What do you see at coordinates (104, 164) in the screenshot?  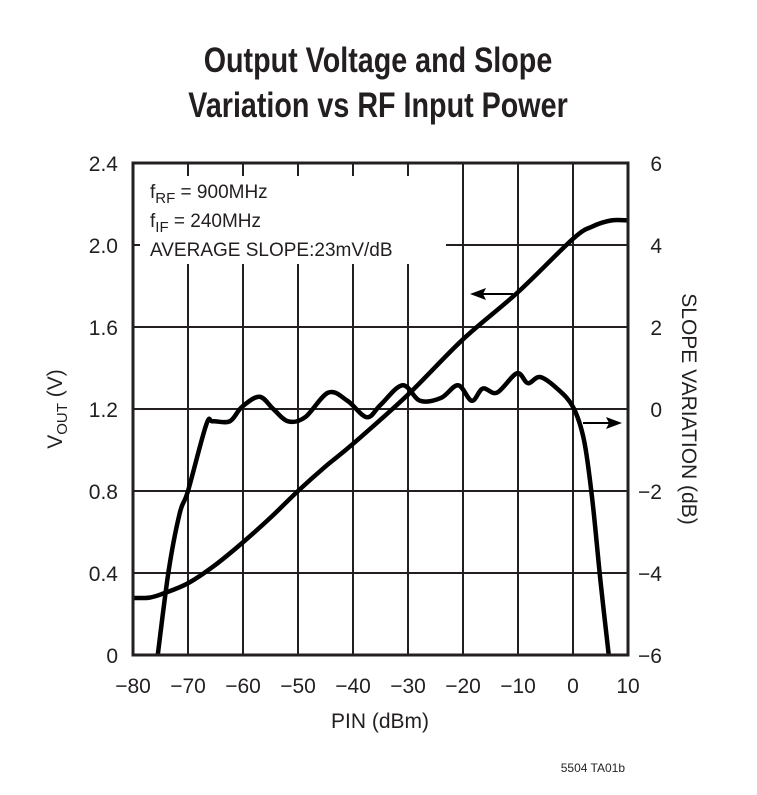 I see `y-tick-label: 2.4` at bounding box center [104, 164].